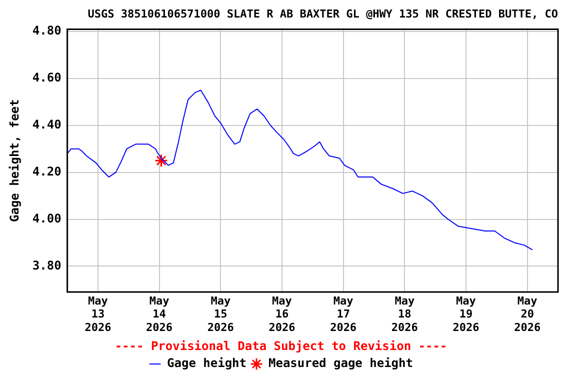  Describe the element at coordinates (207, 363) in the screenshot. I see `legend-label: Gage height` at that location.